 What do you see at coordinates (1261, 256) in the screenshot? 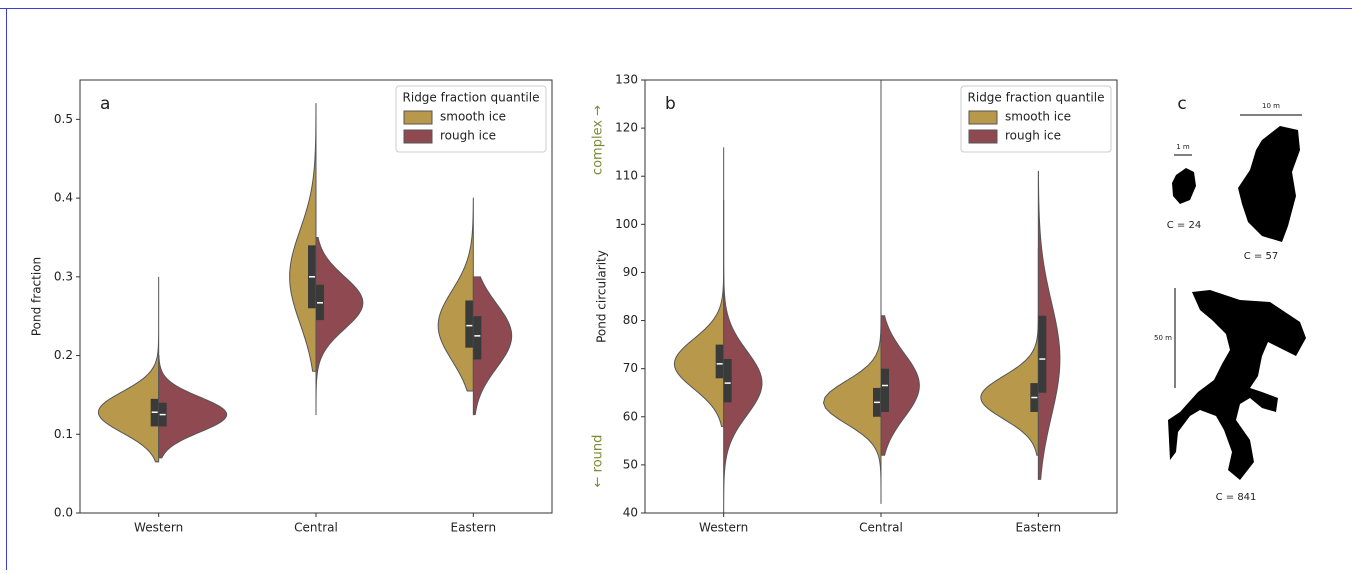
I see `pond-label: C = 57` at bounding box center [1261, 256].